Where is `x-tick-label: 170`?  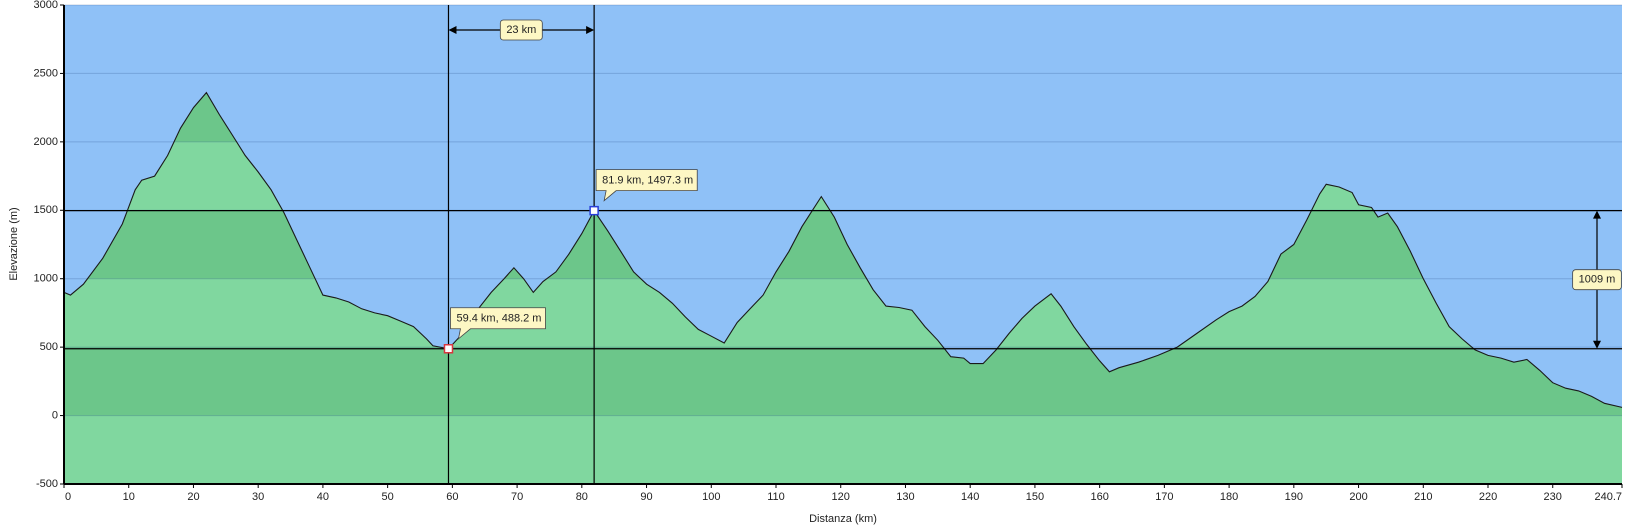 x-tick-label: 170 is located at coordinates (1164, 497).